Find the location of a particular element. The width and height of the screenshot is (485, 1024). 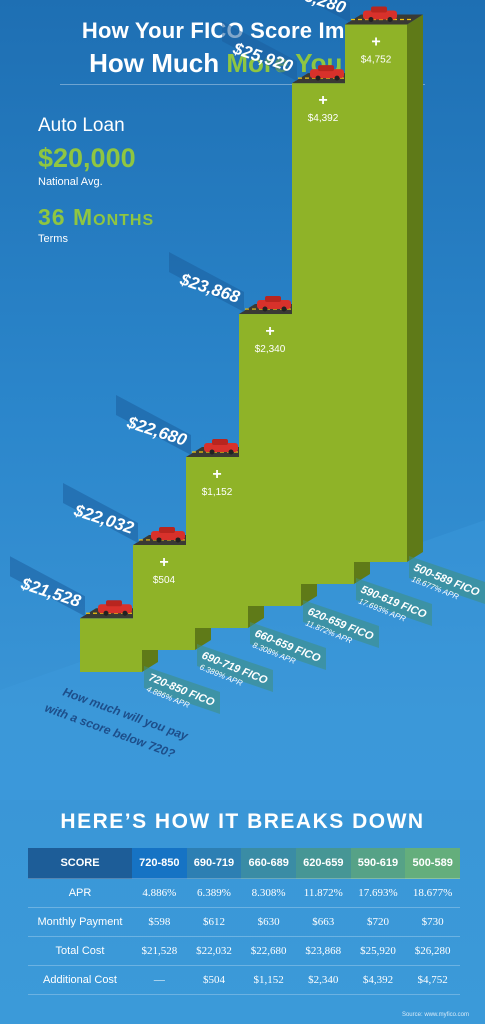

table-cell: $4,752 is located at coordinates (432, 980).